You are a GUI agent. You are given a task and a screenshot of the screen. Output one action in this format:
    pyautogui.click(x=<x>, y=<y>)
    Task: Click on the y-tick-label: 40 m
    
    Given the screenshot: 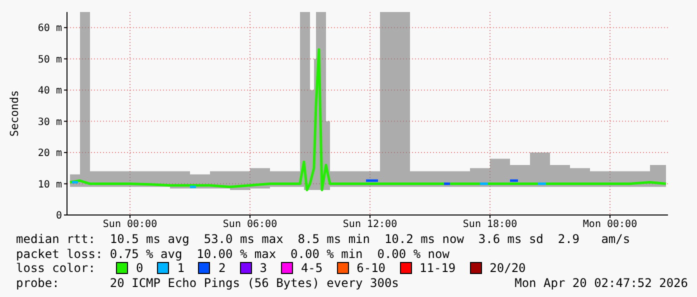 What is the action you would take?
    pyautogui.click(x=50, y=91)
    